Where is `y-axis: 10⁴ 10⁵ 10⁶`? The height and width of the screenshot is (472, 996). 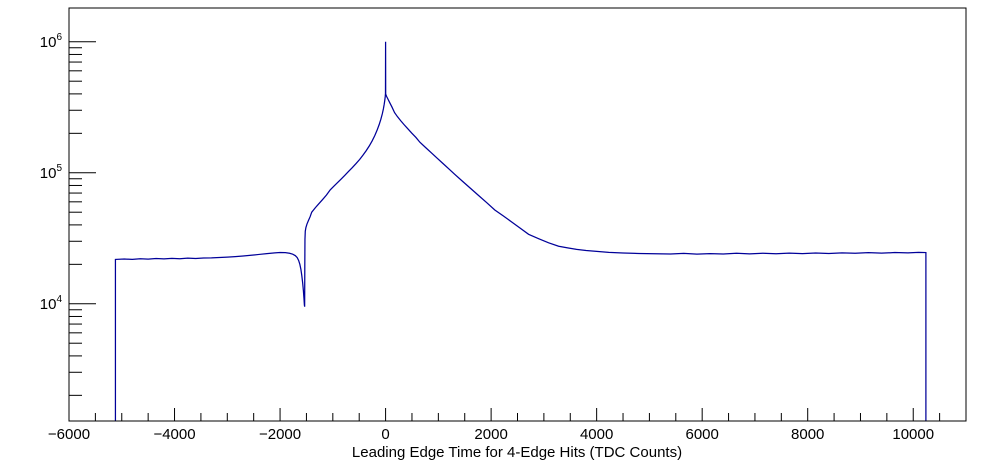 y-axis: 10⁴ 10⁵ 10⁶ is located at coordinates (68, 214).